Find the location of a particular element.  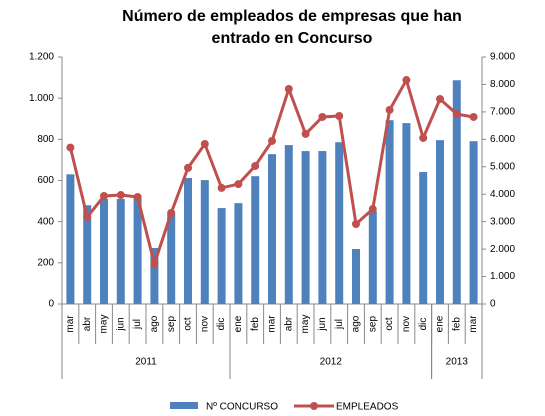

y-tick-label: 0 is located at coordinates (51, 304).